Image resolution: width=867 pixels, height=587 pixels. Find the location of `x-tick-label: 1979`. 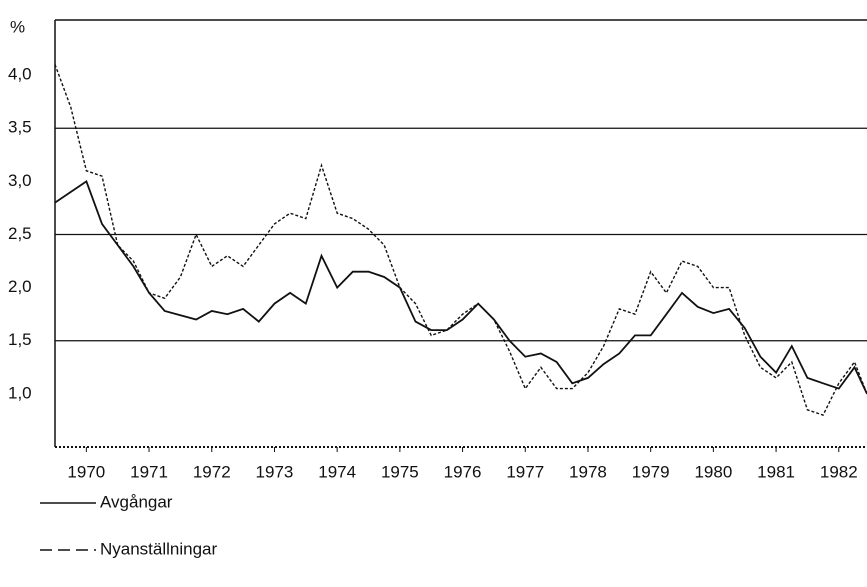

x-tick-label: 1979 is located at coordinates (651, 471).